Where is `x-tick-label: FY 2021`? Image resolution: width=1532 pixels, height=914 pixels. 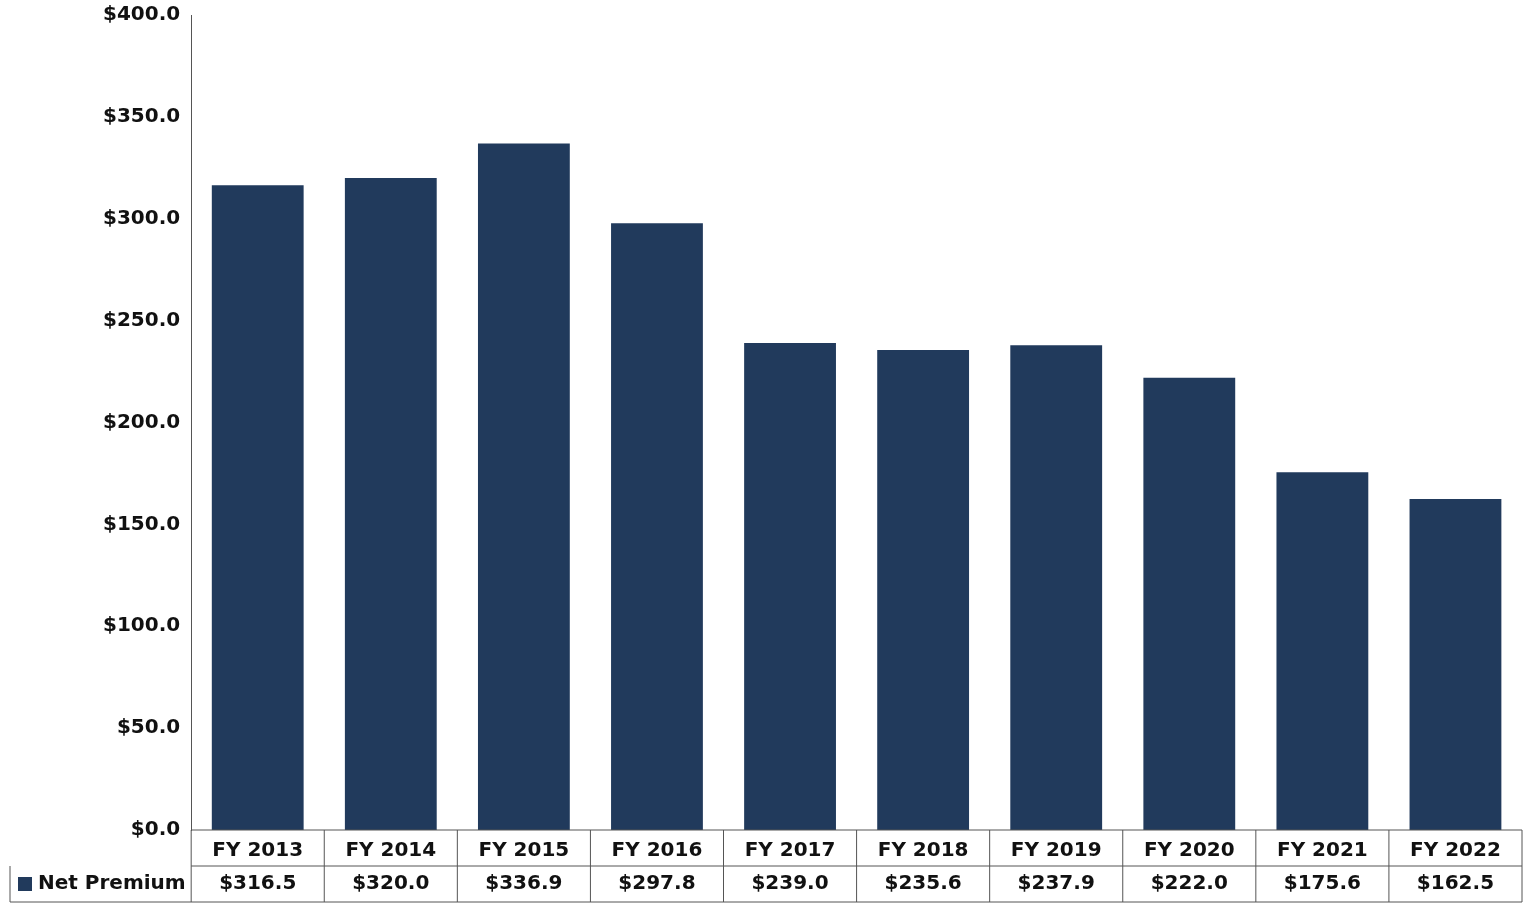 x-tick-label: FY 2021 is located at coordinates (1322, 849).